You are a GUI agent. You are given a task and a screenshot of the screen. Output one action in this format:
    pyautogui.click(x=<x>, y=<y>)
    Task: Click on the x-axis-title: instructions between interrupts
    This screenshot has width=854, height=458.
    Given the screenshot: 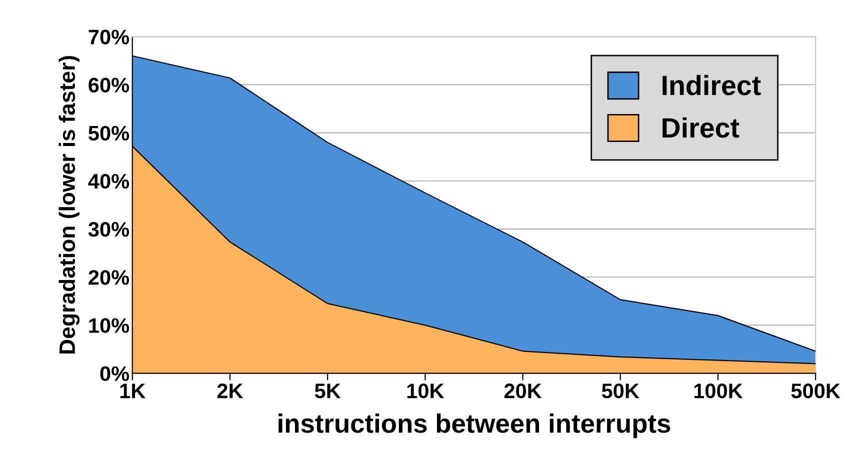 What is the action you would take?
    pyautogui.click(x=474, y=426)
    